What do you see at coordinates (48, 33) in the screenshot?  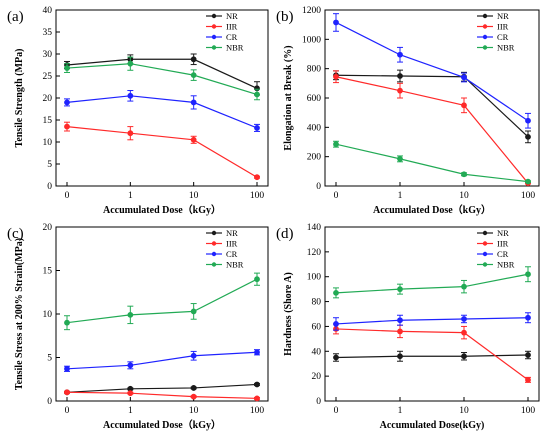 I see `y-tick-label: 35` at bounding box center [48, 33].